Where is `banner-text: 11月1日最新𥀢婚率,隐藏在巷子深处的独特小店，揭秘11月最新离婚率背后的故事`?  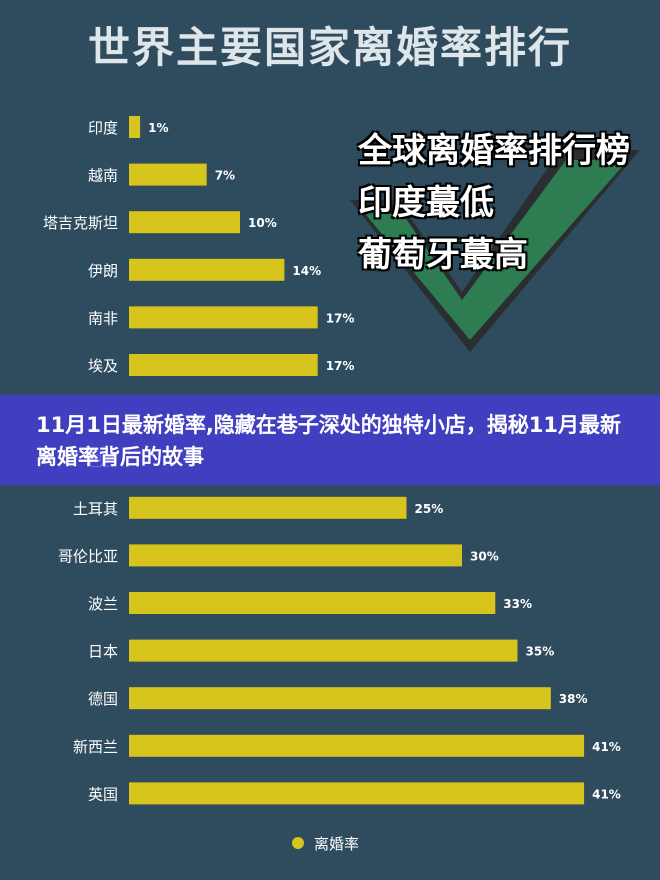 banner-text: 11月1日最新𥀢婚率,隐藏在巷子深处的独特小店，揭秘11月最新离婚率背后的故事 is located at coordinates (328, 441).